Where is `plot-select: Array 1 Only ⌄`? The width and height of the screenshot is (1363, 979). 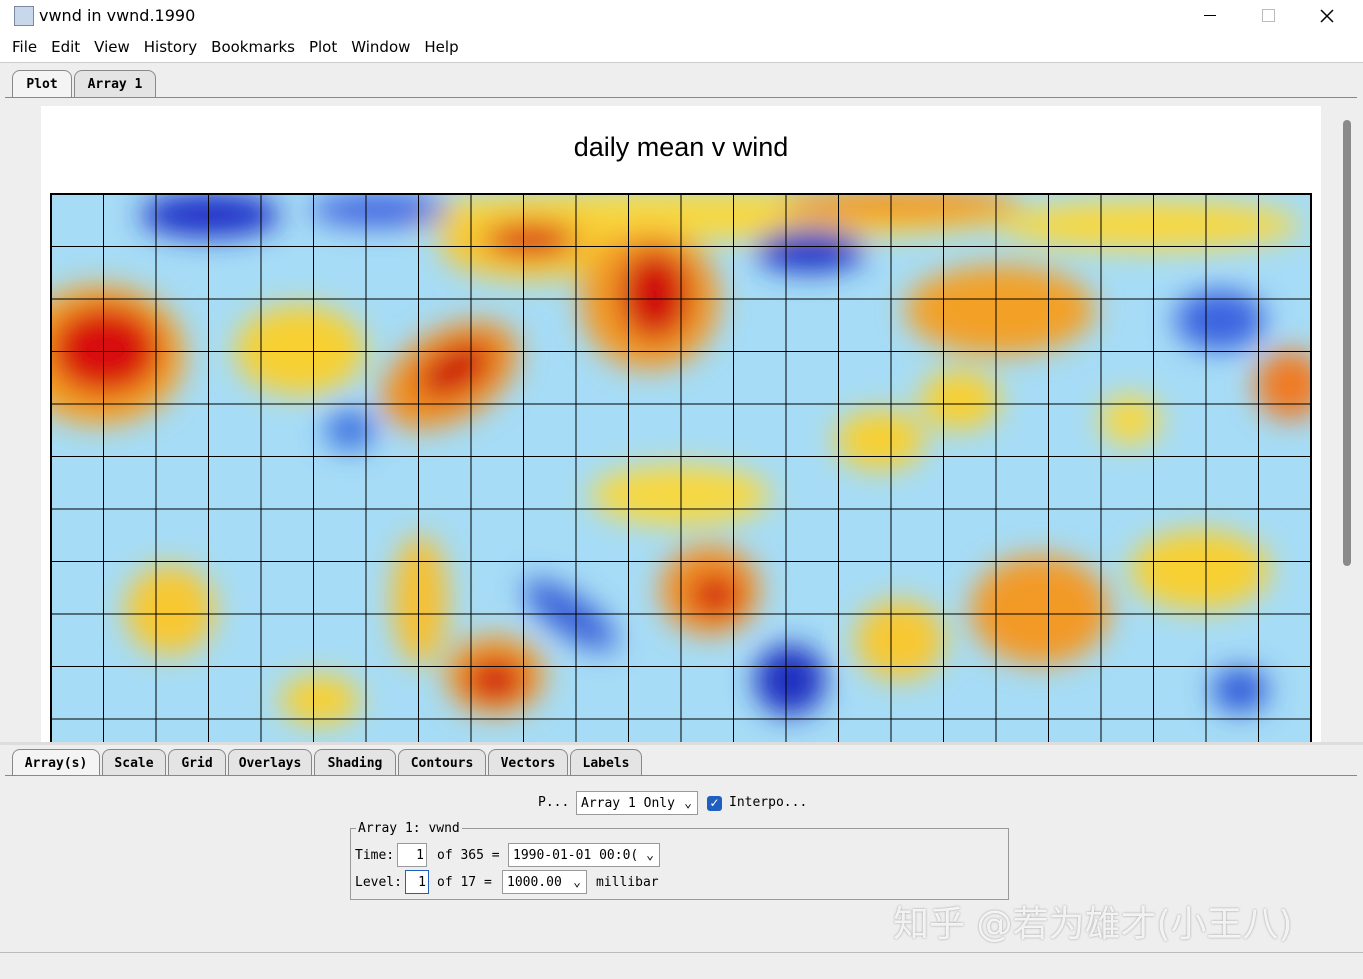
plot-select: Array 1 Only ⌄ is located at coordinates (637, 803).